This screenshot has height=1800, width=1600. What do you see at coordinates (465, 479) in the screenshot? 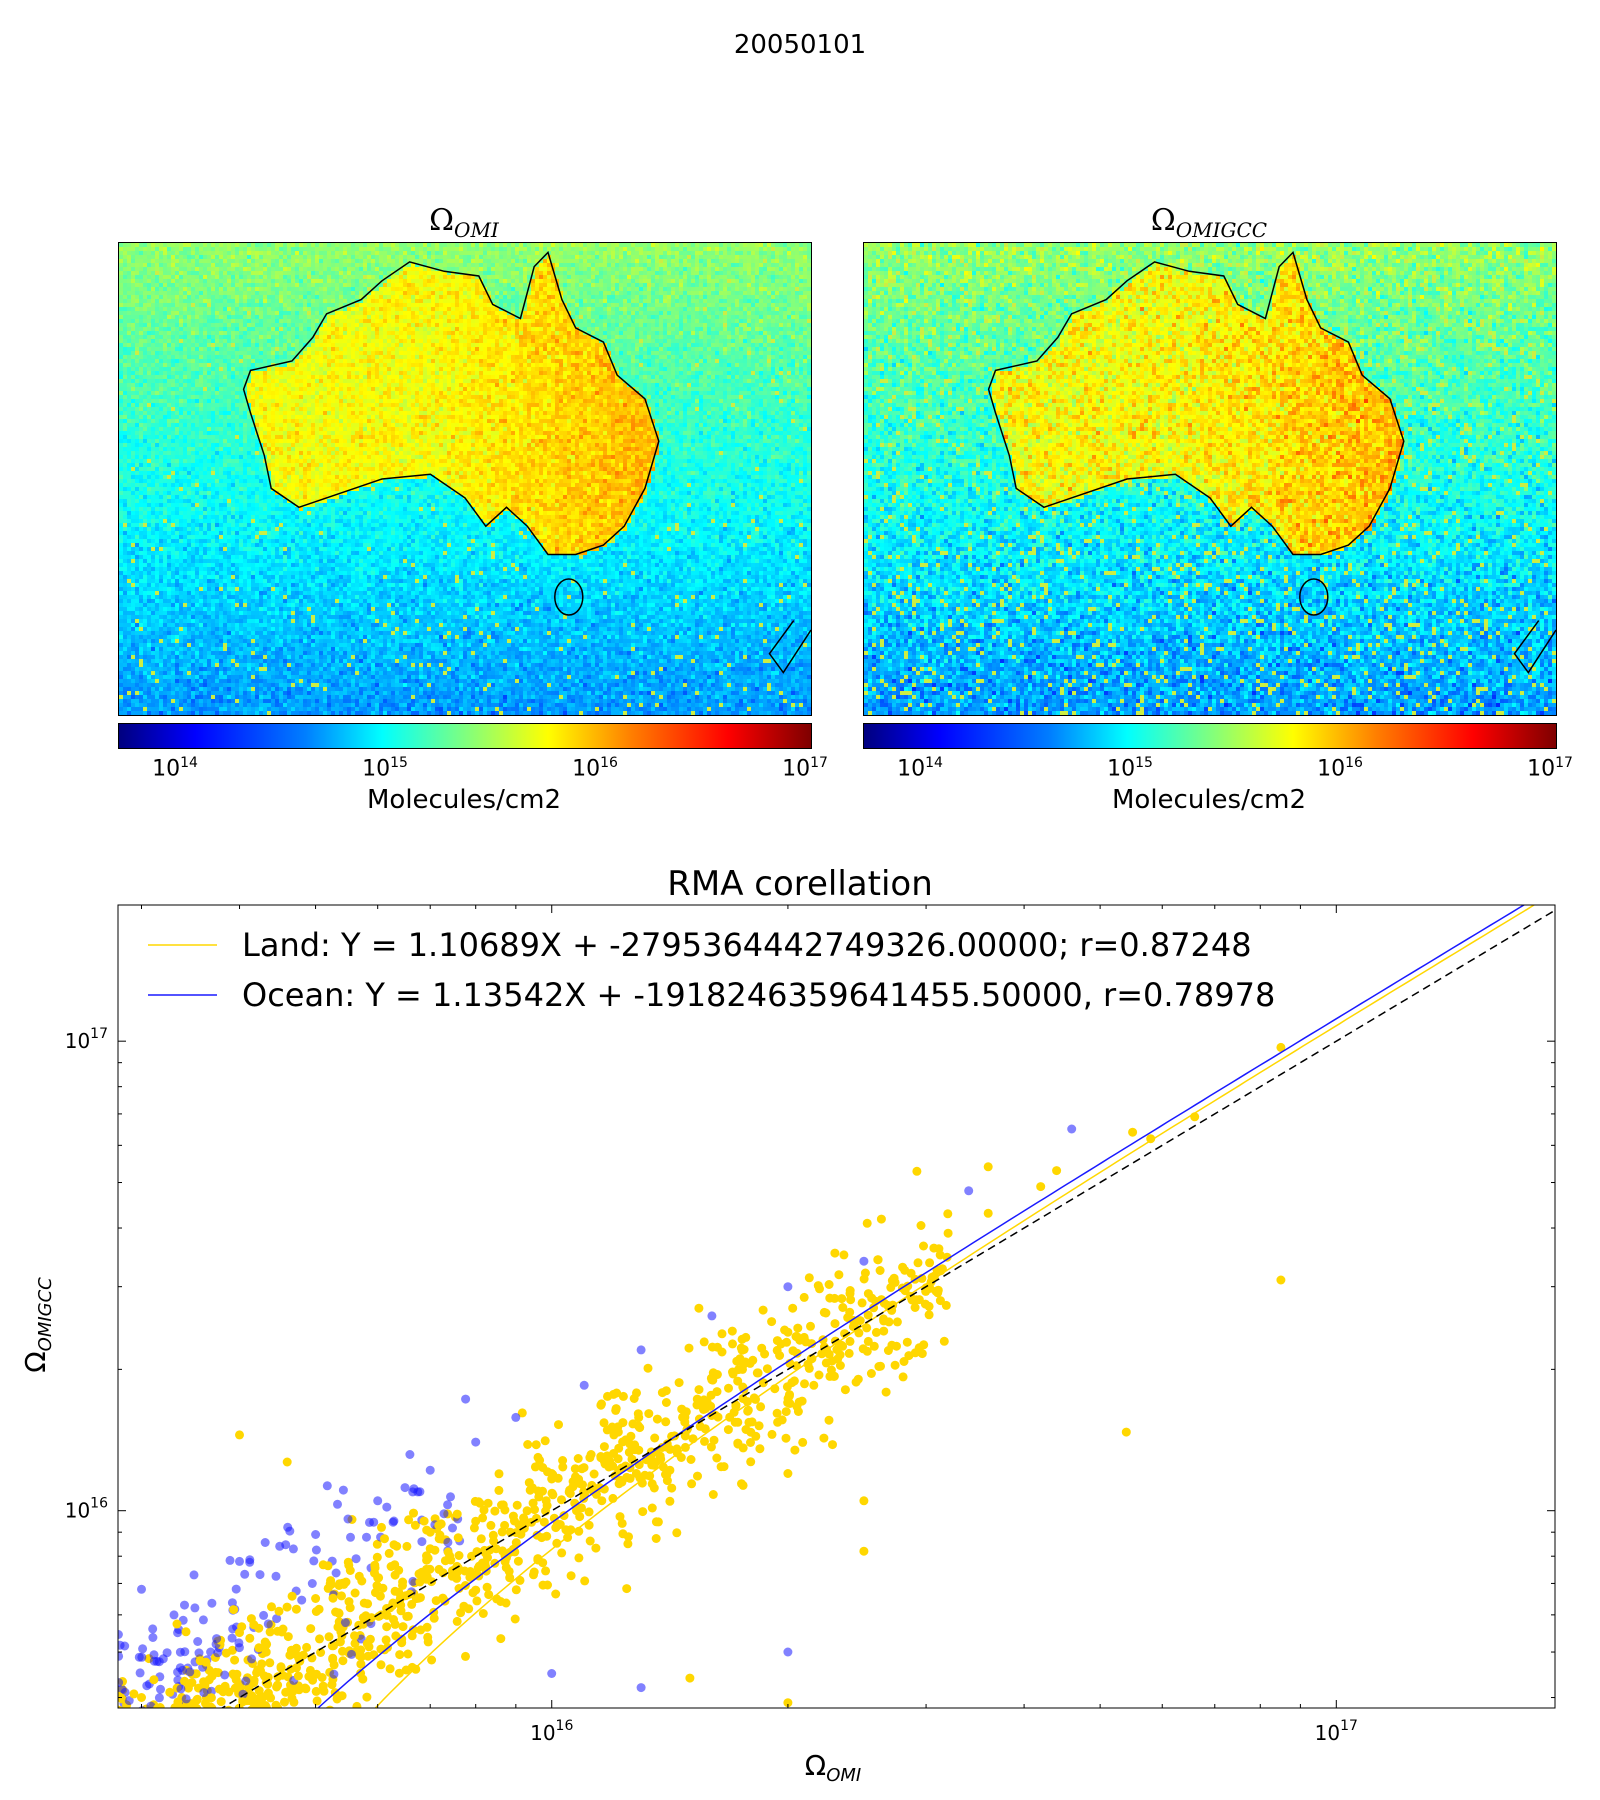
I see `omi-map` at bounding box center [465, 479].